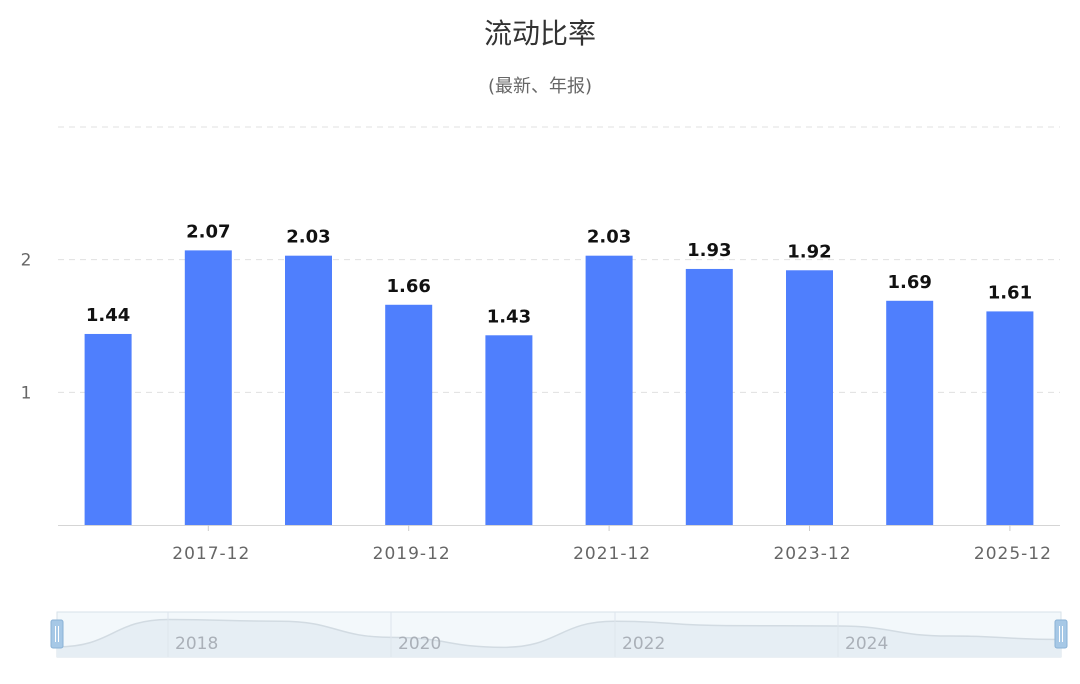  Describe the element at coordinates (408, 286) in the screenshot. I see `data-label: 1.66` at that location.